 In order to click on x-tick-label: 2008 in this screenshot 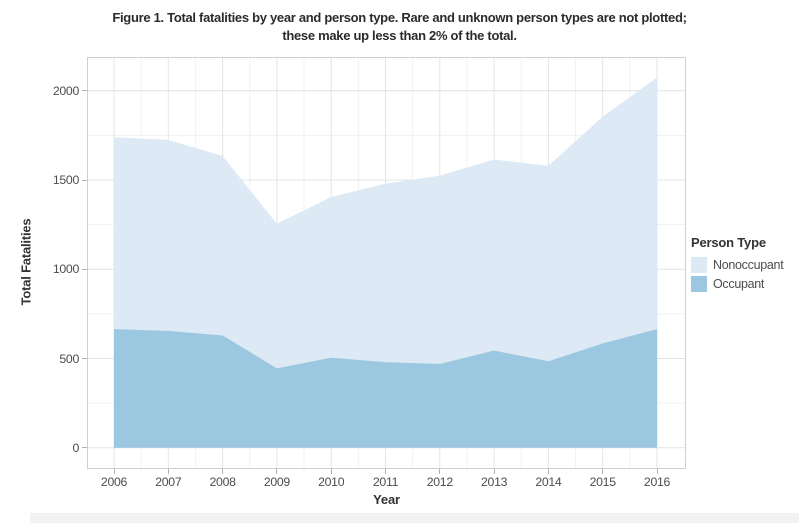, I will do `click(222, 482)`.